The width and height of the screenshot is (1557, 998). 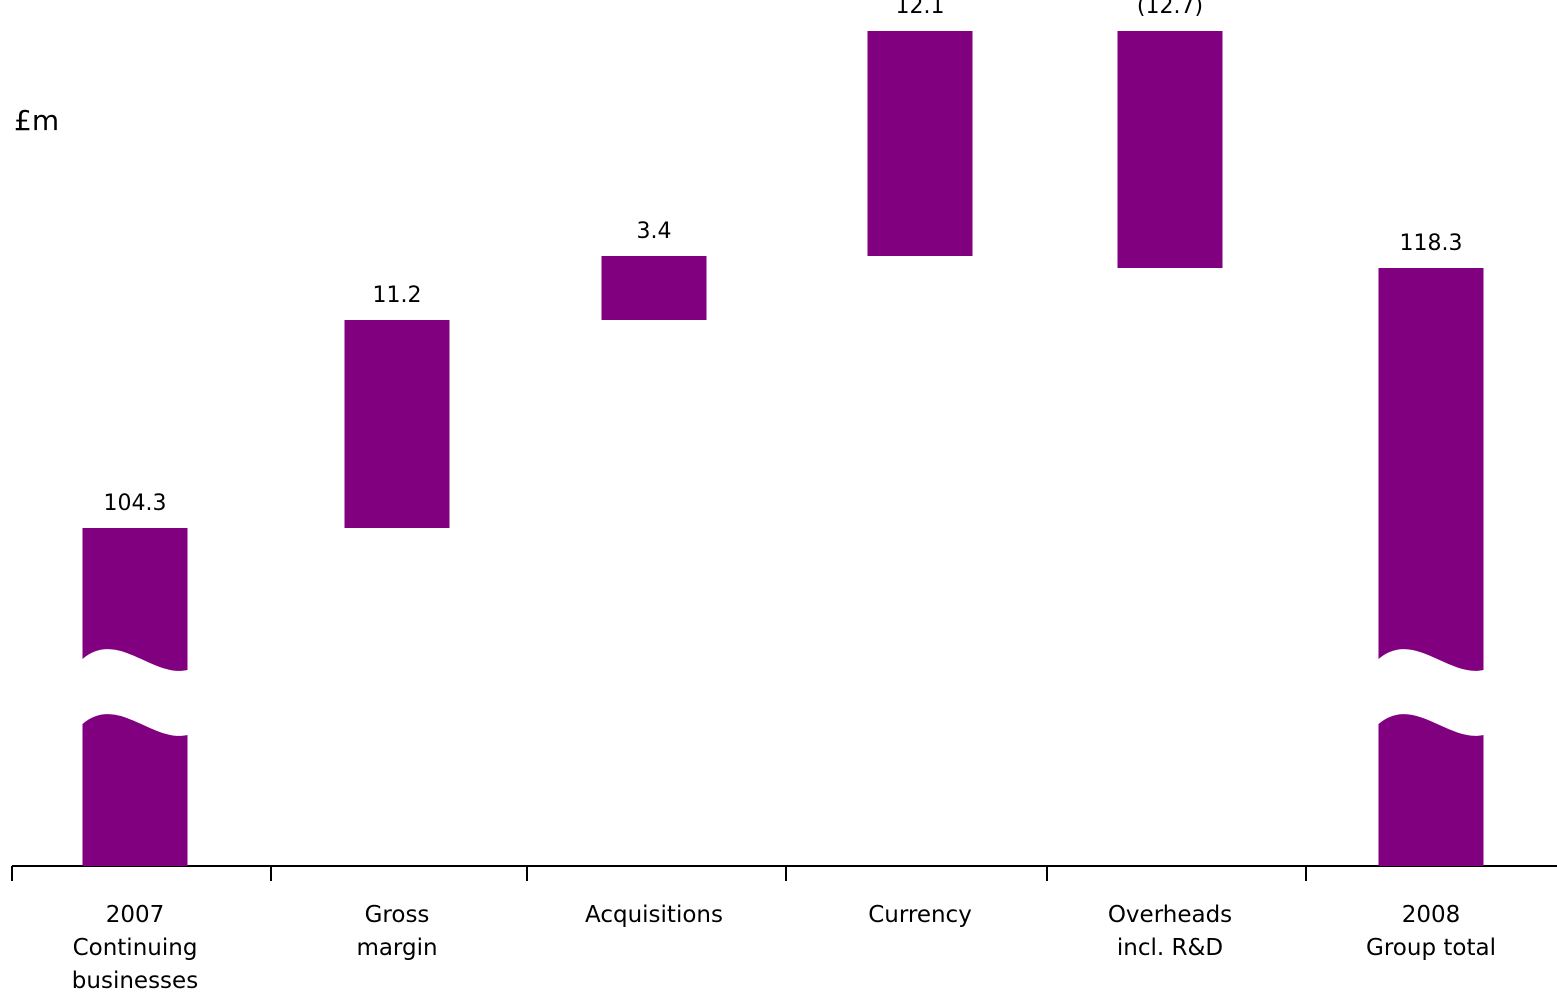 I want to click on bar-0-lower, so click(x=135, y=790).